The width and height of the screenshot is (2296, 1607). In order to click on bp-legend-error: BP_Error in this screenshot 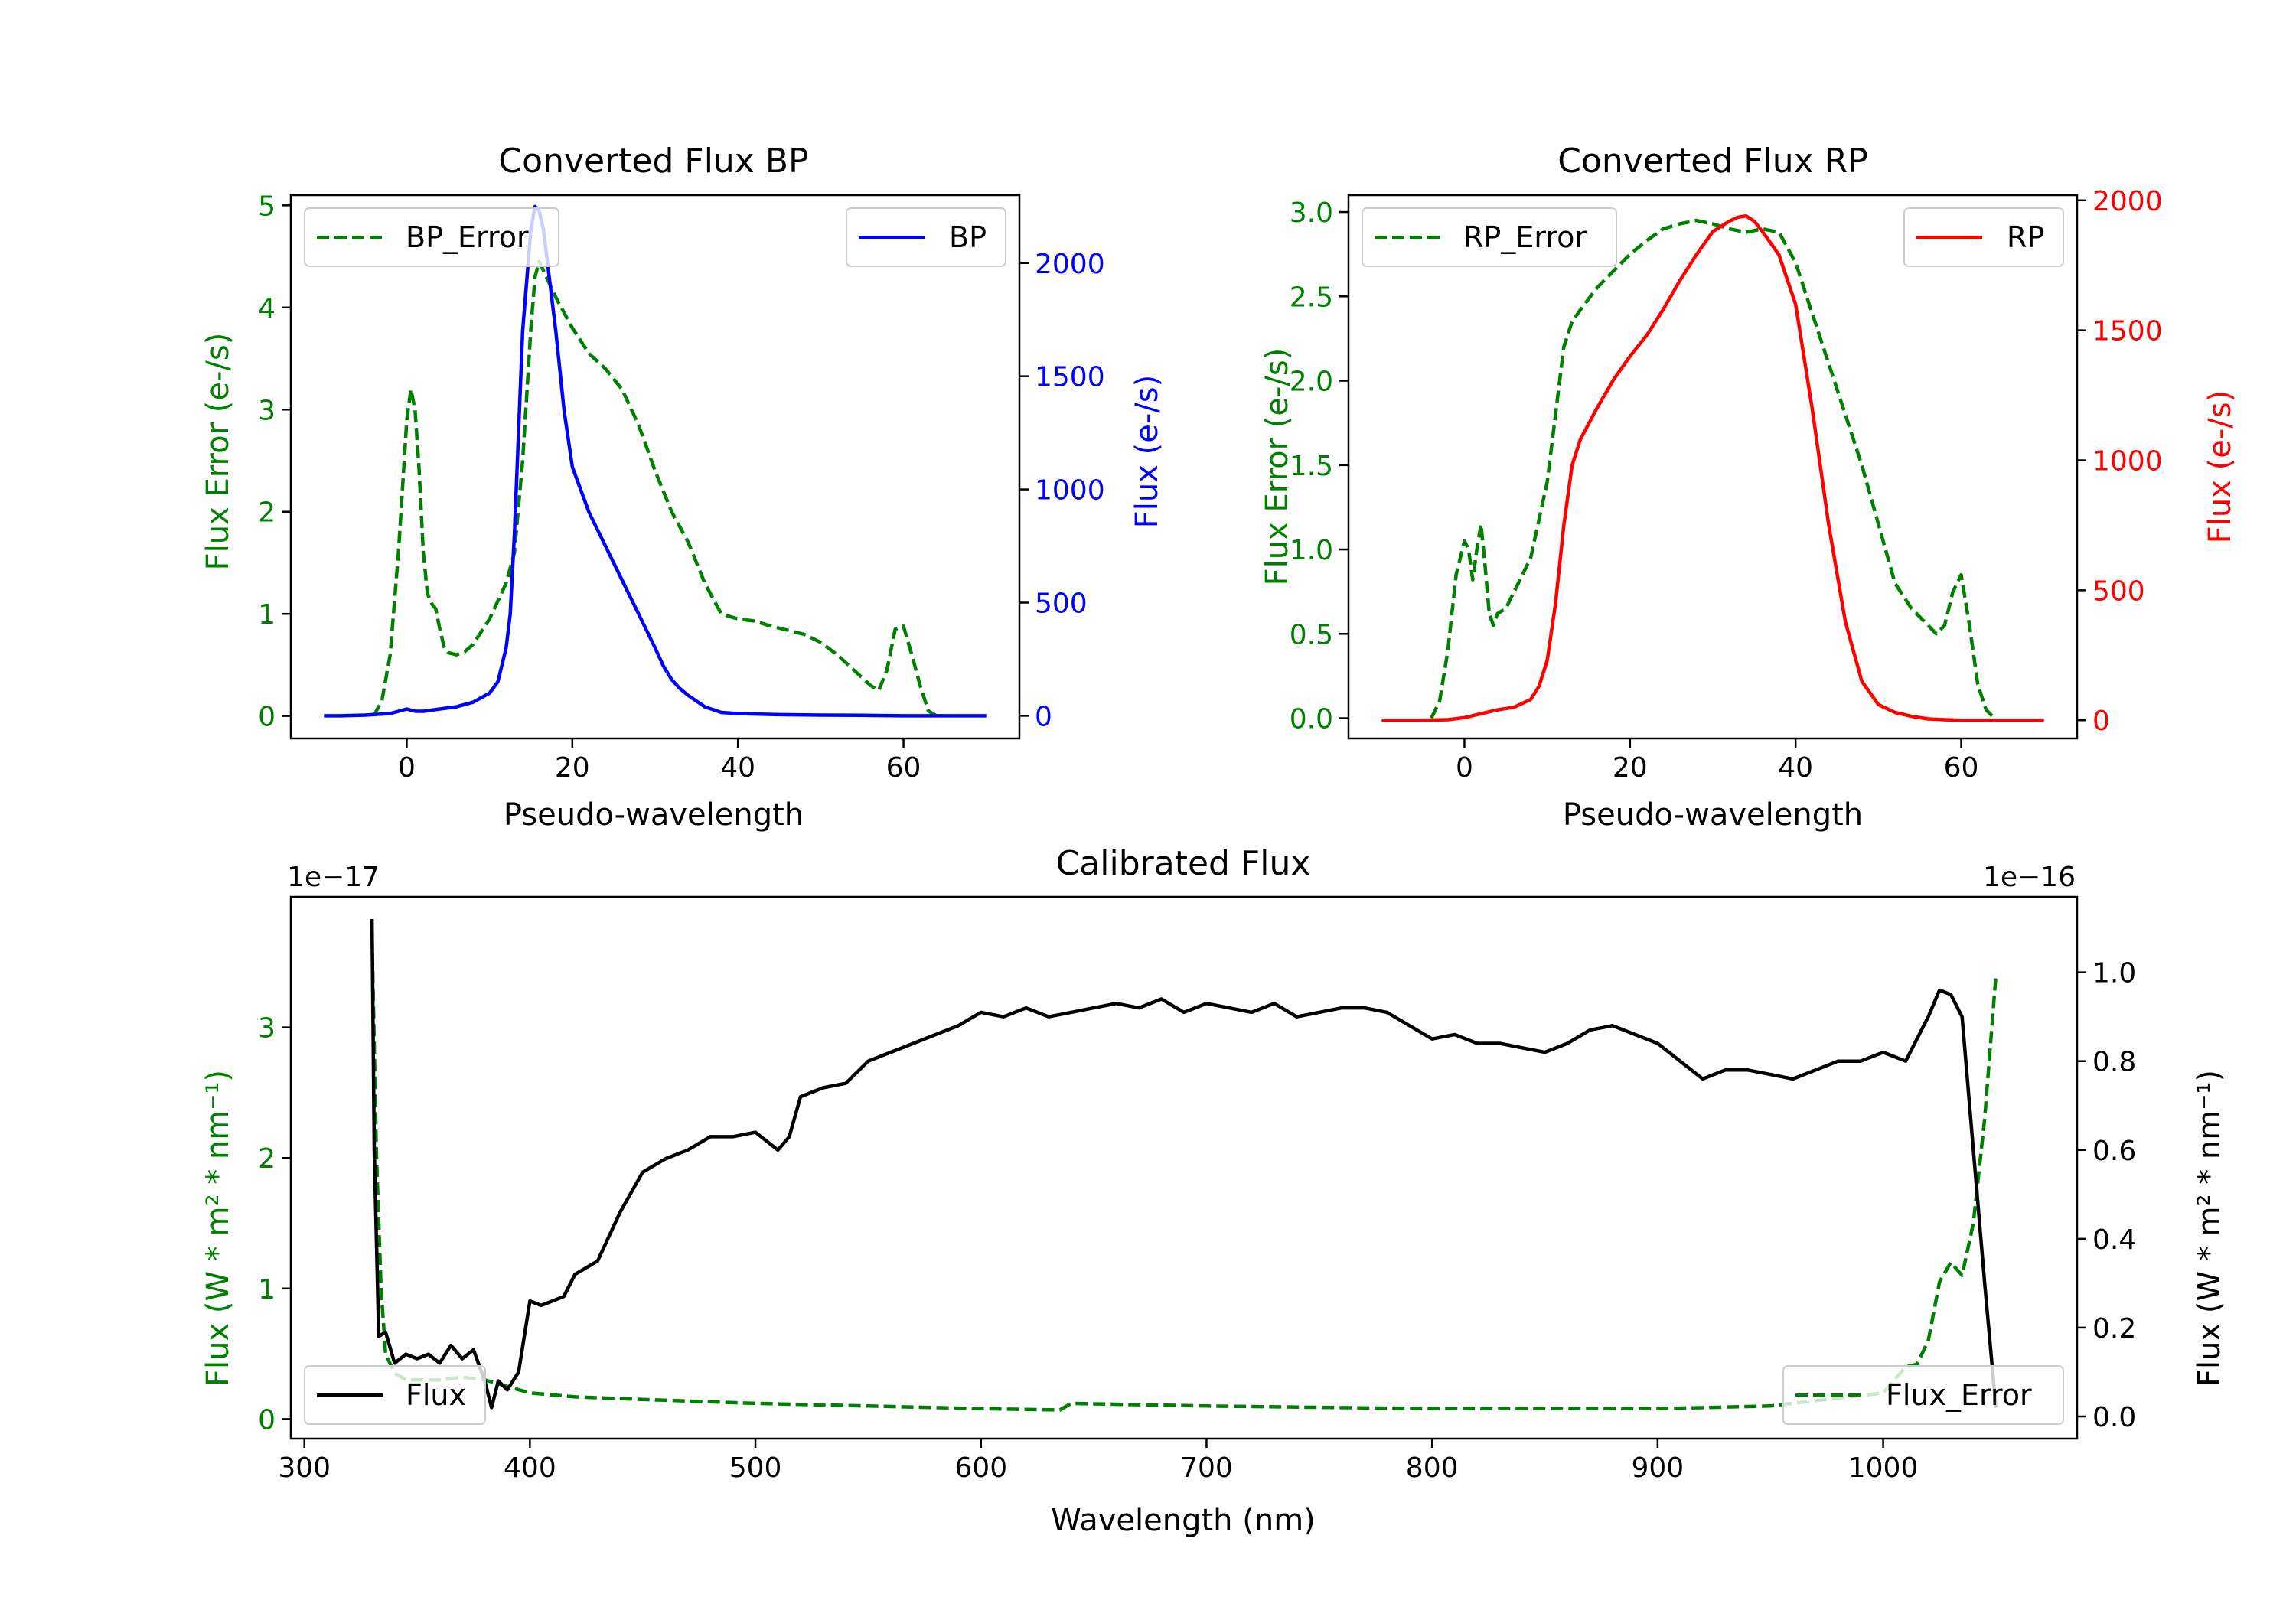, I will do `click(431, 237)`.